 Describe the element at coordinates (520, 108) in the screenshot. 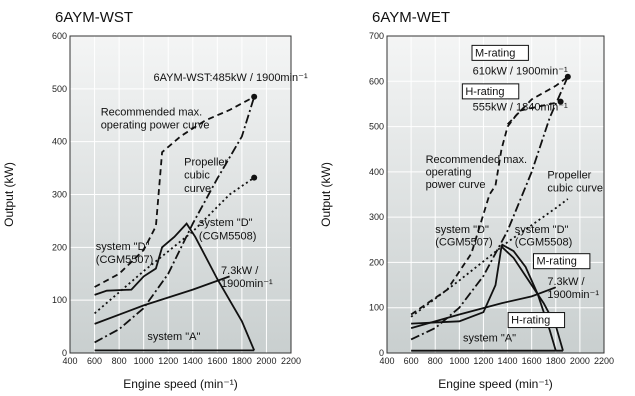

I see `annotation-label: 555kW / 1840min⁻¹` at that location.